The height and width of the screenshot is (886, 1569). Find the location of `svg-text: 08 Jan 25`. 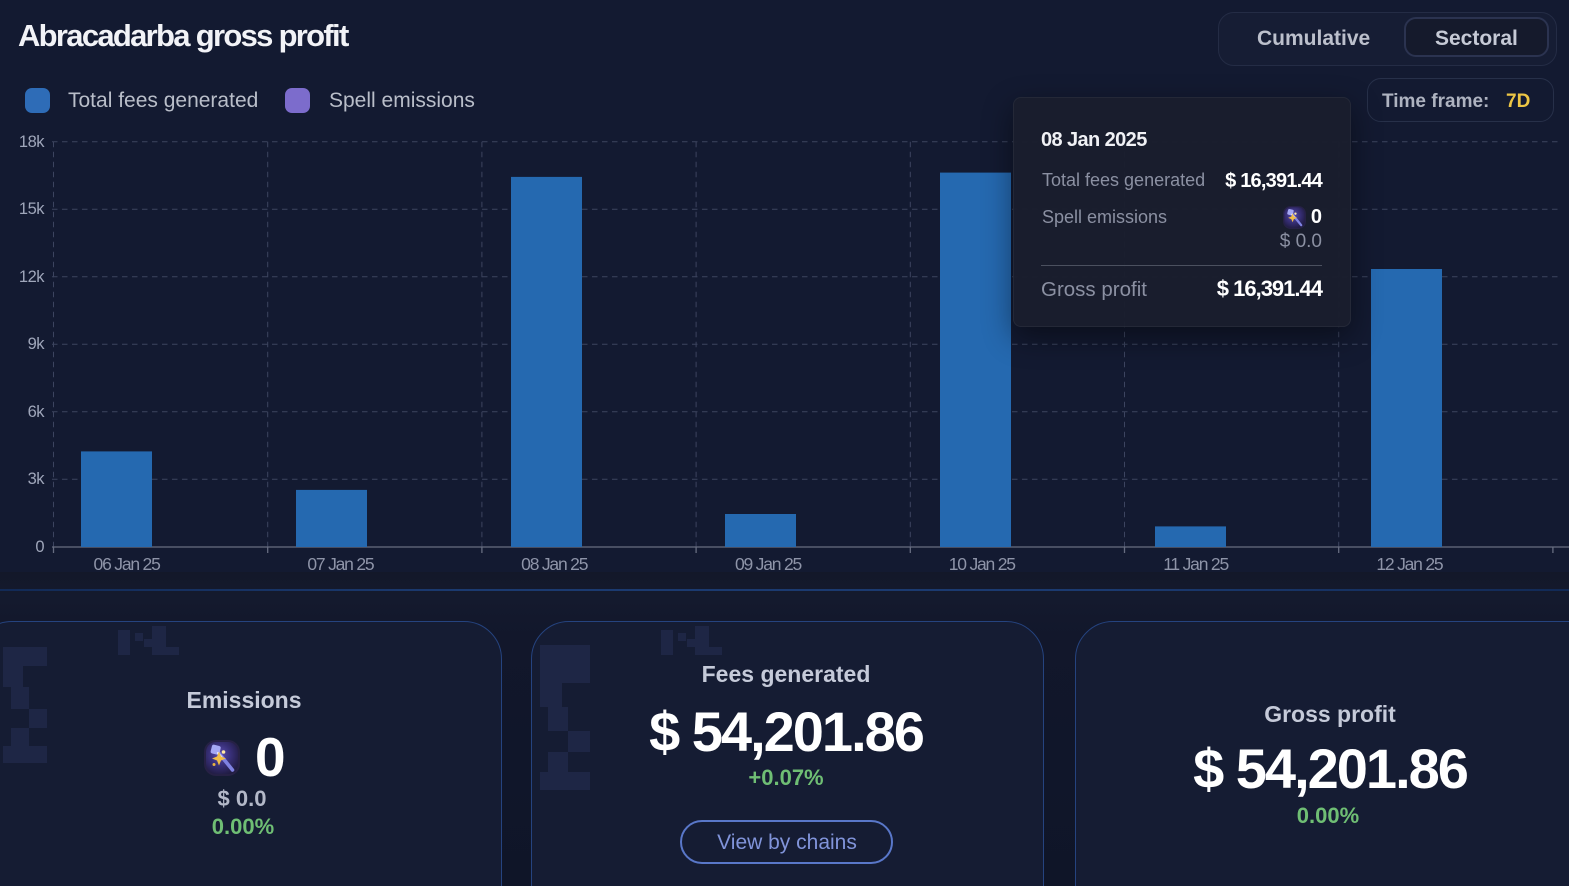

svg-text: 08 Jan 25 is located at coordinates (554, 564).